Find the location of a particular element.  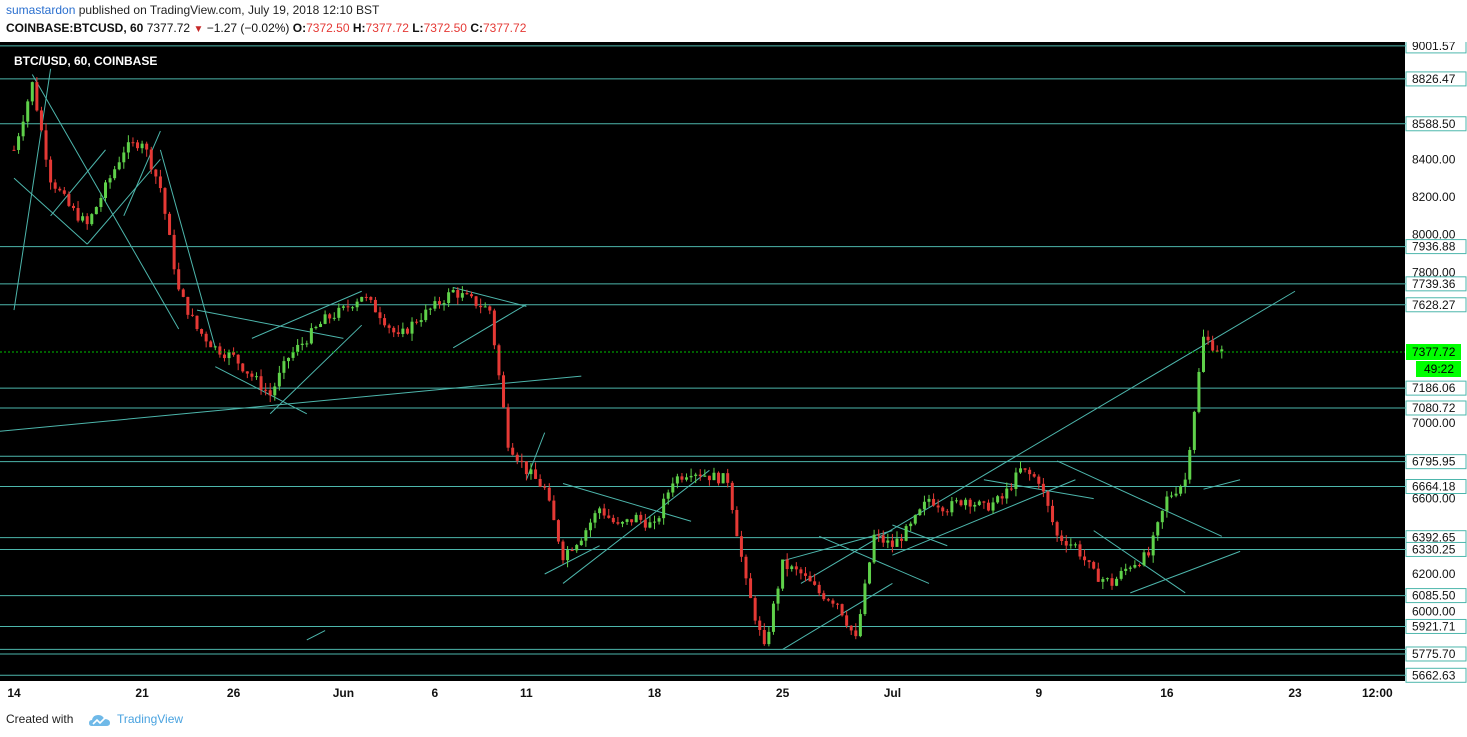

tradingview-cloud-icon is located at coordinates (100, 720).